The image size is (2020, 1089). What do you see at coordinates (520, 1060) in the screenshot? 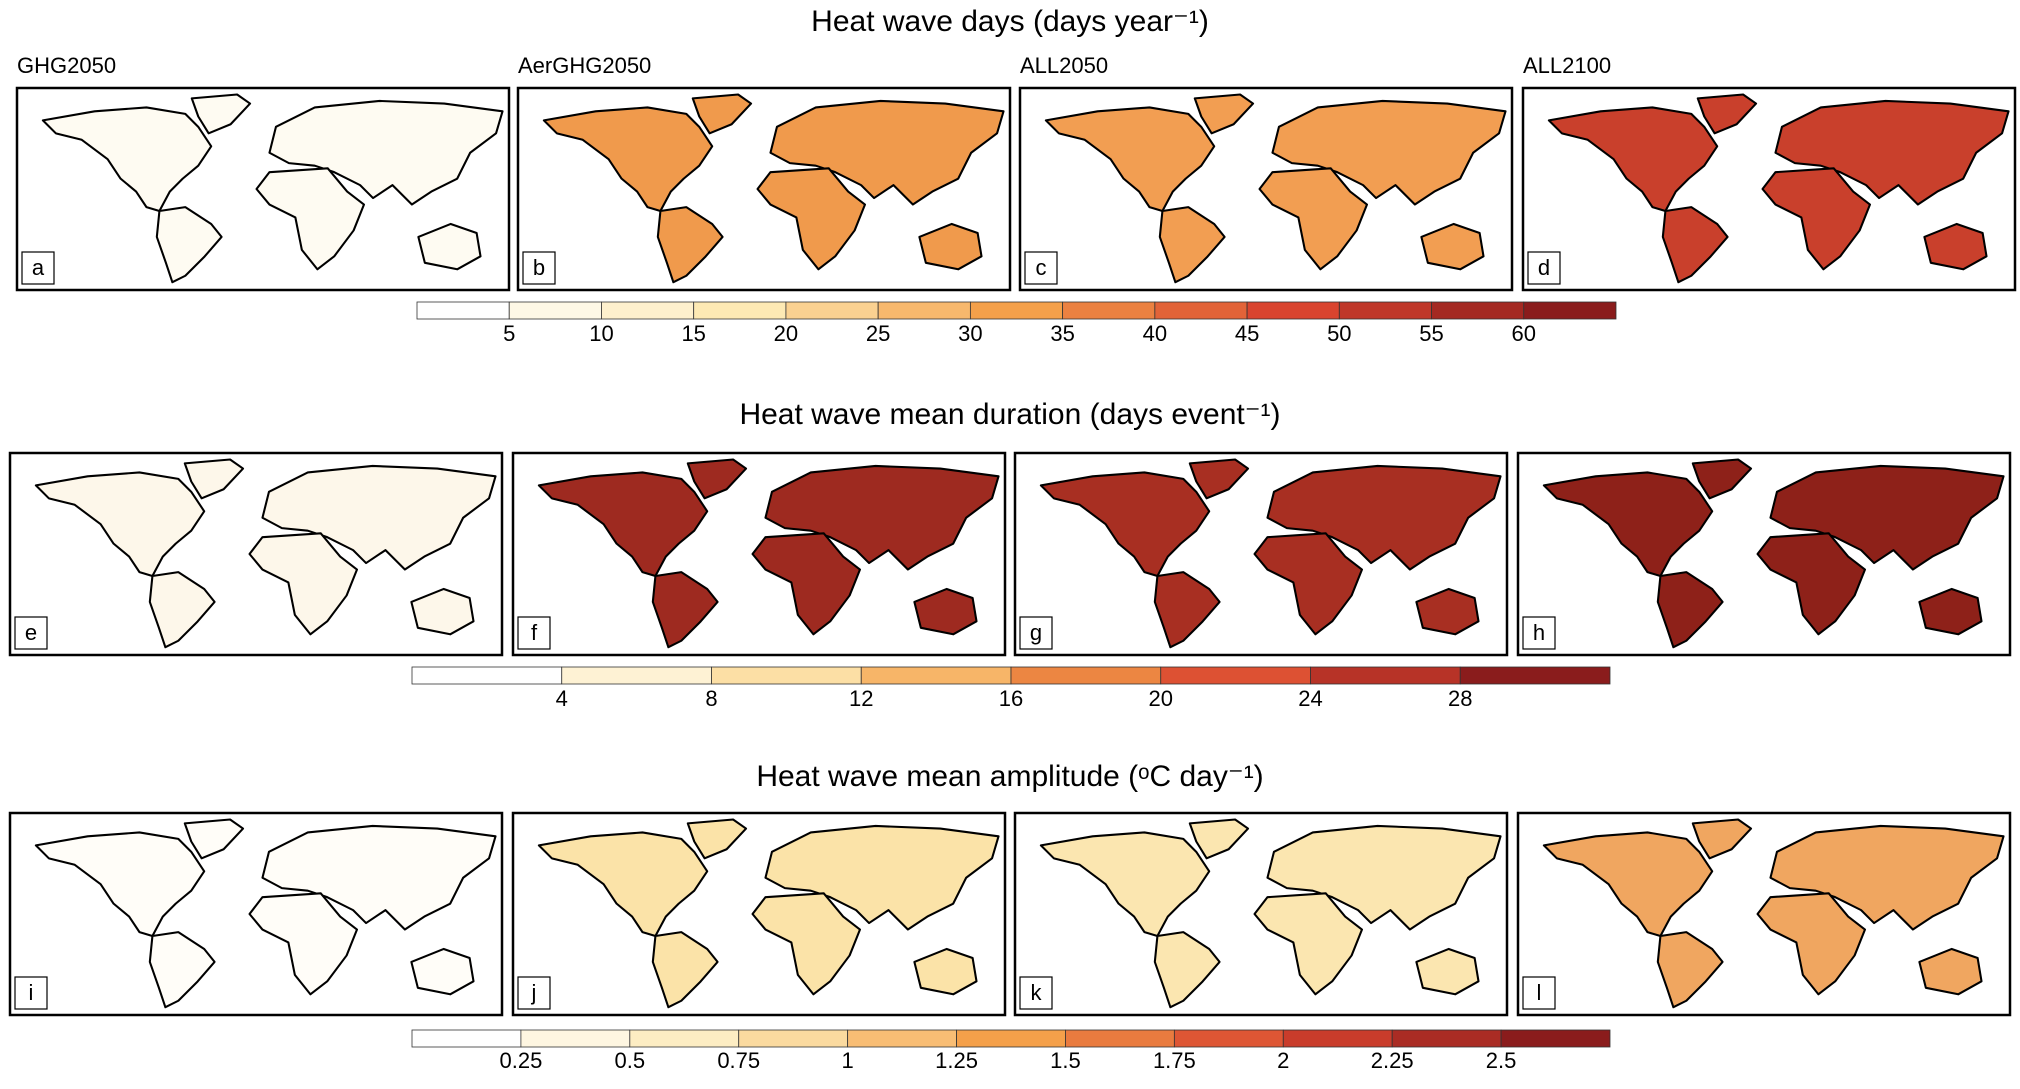
I see `colorbar-tick-label: 0.25` at bounding box center [520, 1060].